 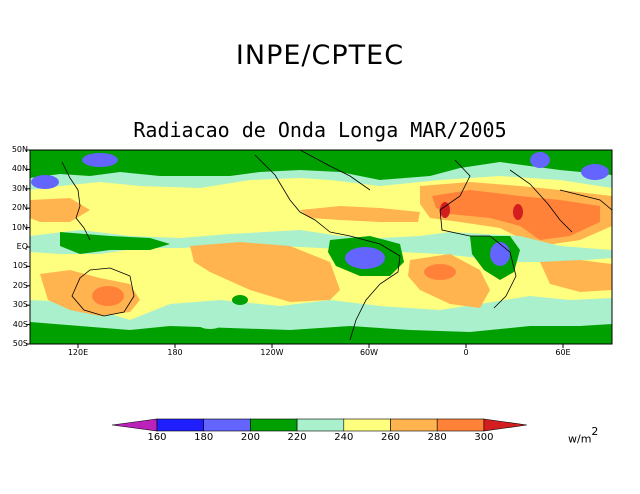 I want to click on field-deep-orange-satl, so click(x=440, y=272).